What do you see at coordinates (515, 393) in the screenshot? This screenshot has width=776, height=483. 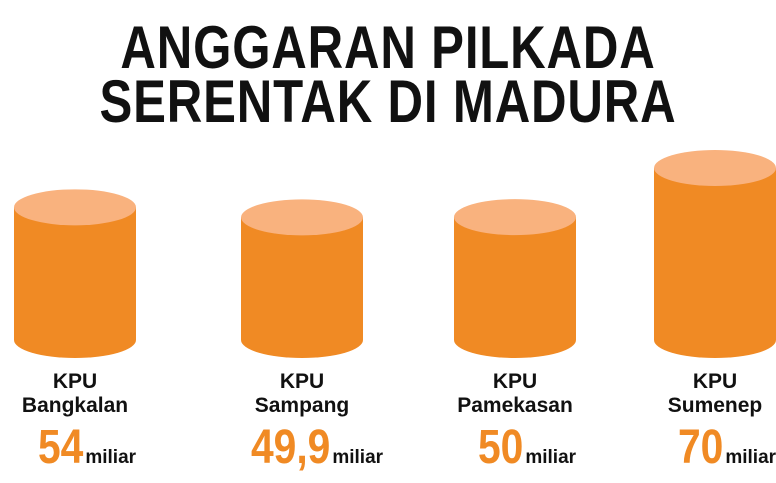 I see `category-label: KPU Pamekasan` at bounding box center [515, 393].